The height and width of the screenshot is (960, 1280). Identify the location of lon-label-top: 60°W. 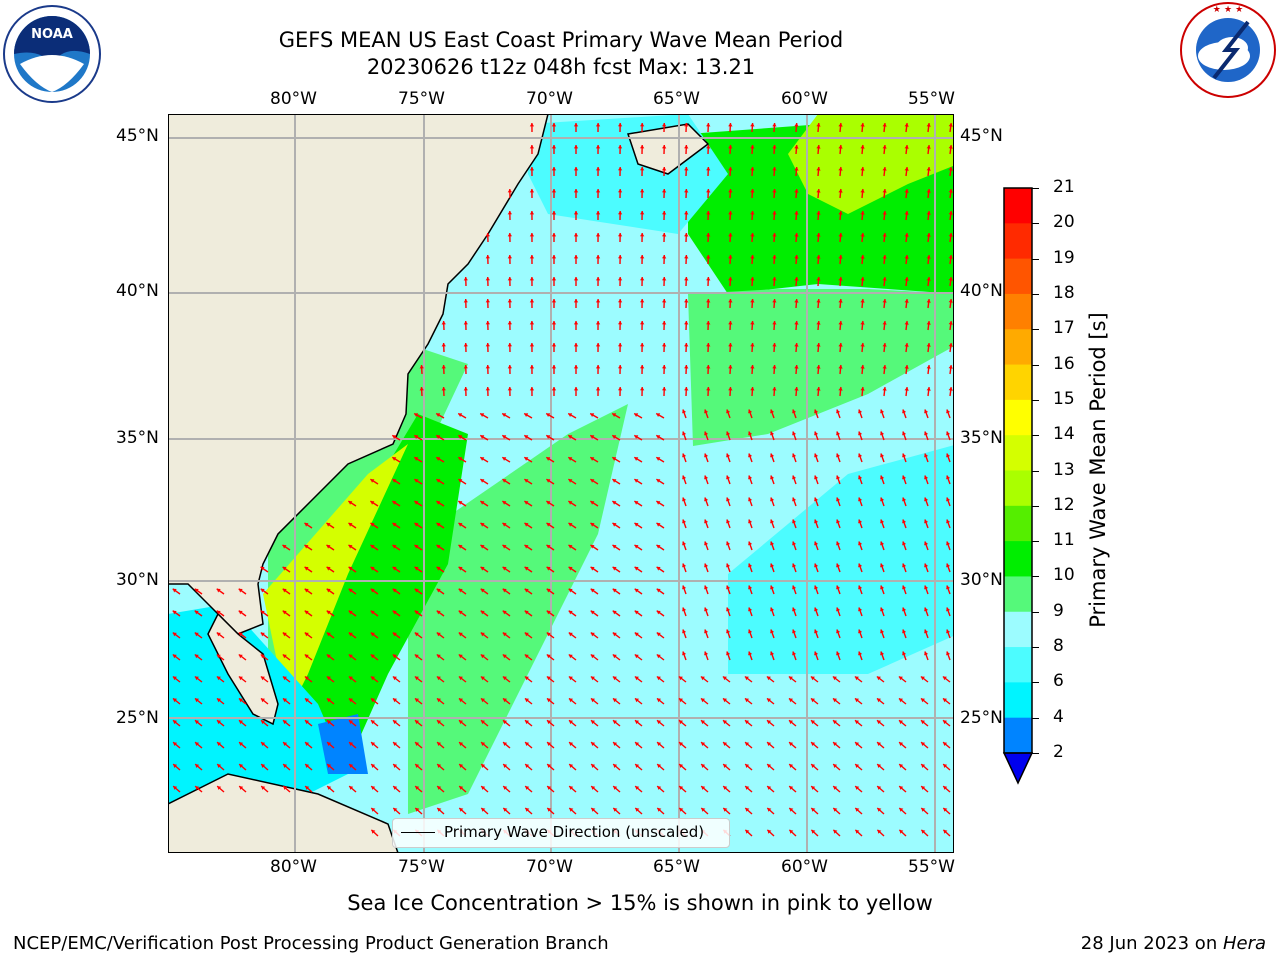
(804, 99).